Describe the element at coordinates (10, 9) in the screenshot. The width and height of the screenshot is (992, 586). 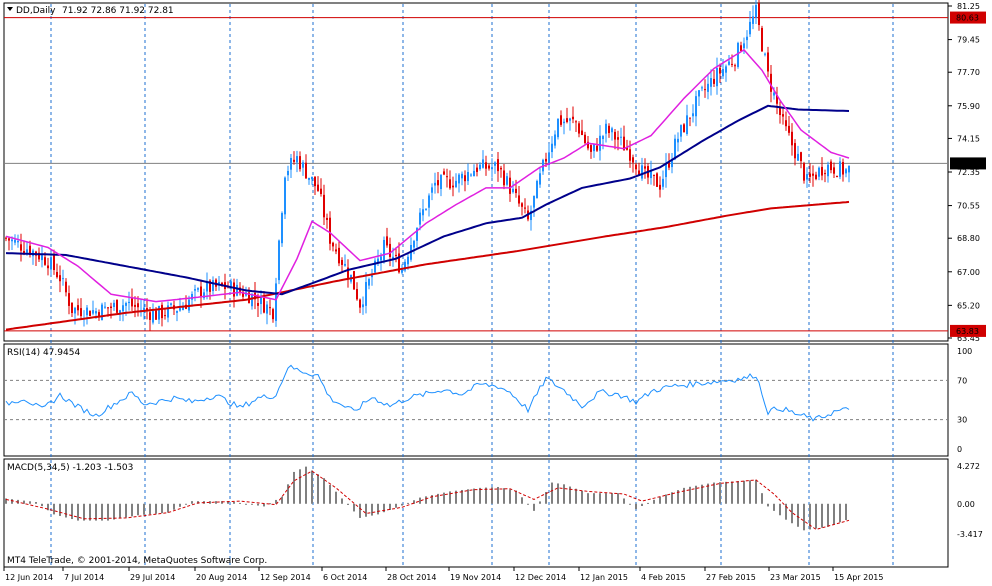
I see `dropdown-triangle-icon` at that location.